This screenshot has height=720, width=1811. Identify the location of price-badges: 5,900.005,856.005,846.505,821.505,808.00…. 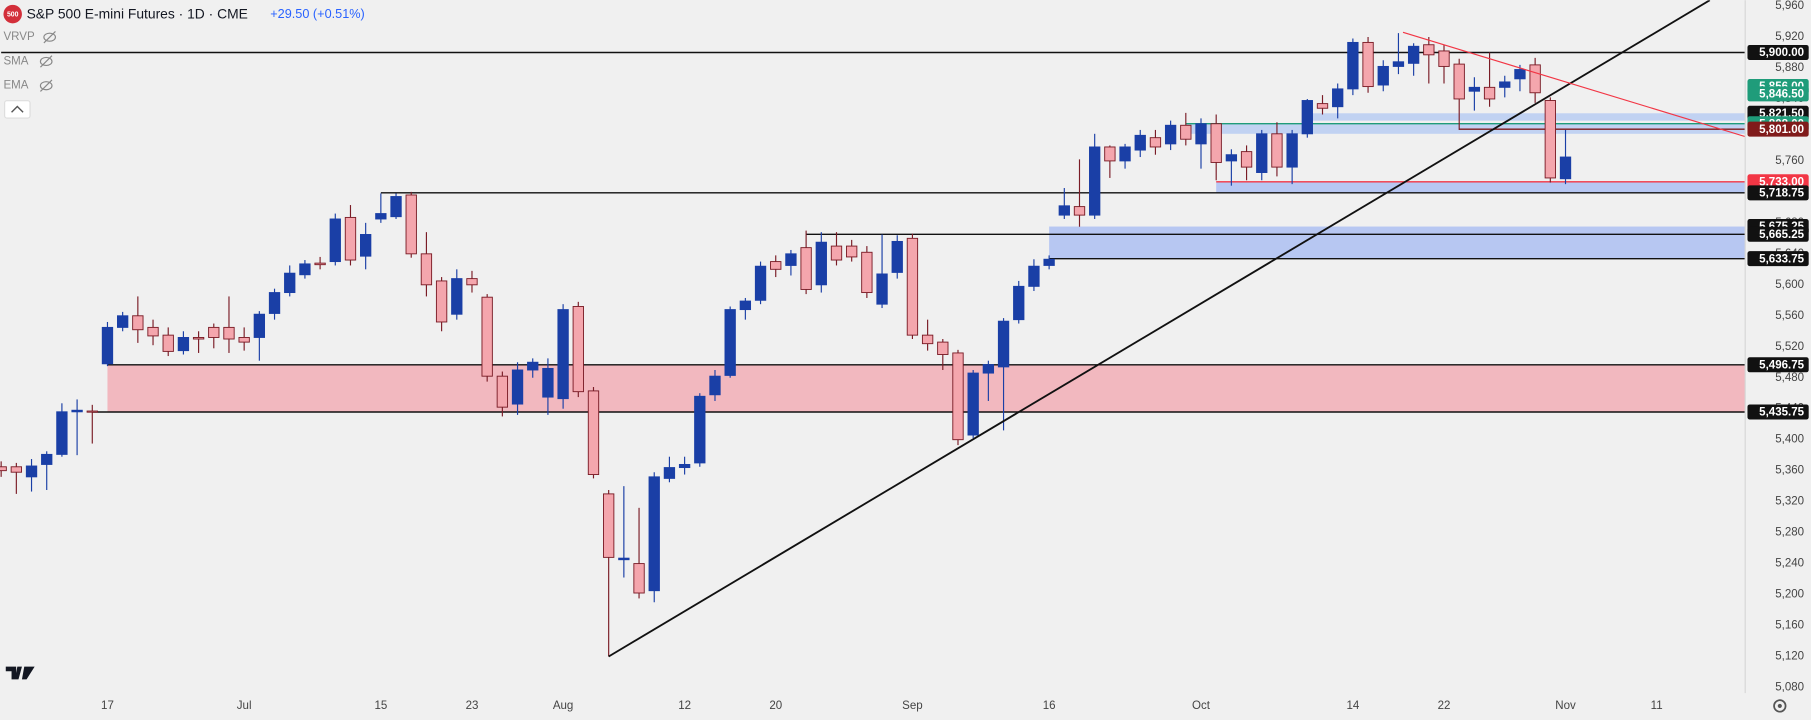
(1778, 232).